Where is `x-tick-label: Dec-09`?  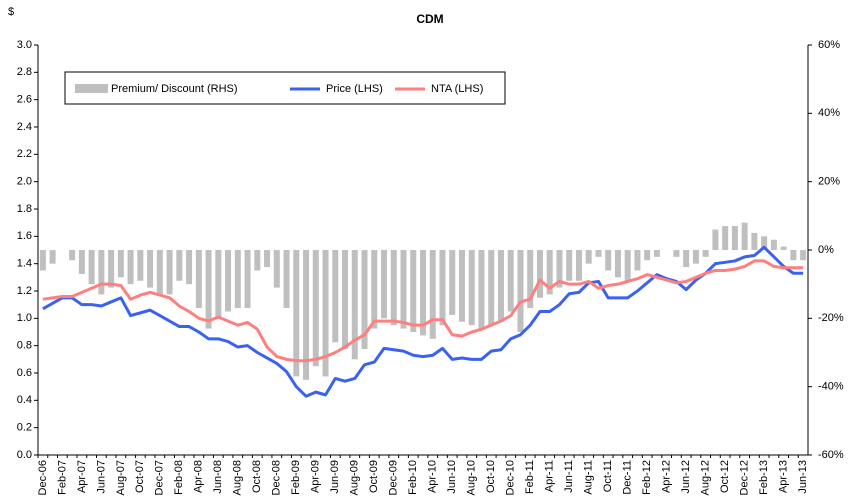
x-tick-label: Dec-09 is located at coordinates (394, 477).